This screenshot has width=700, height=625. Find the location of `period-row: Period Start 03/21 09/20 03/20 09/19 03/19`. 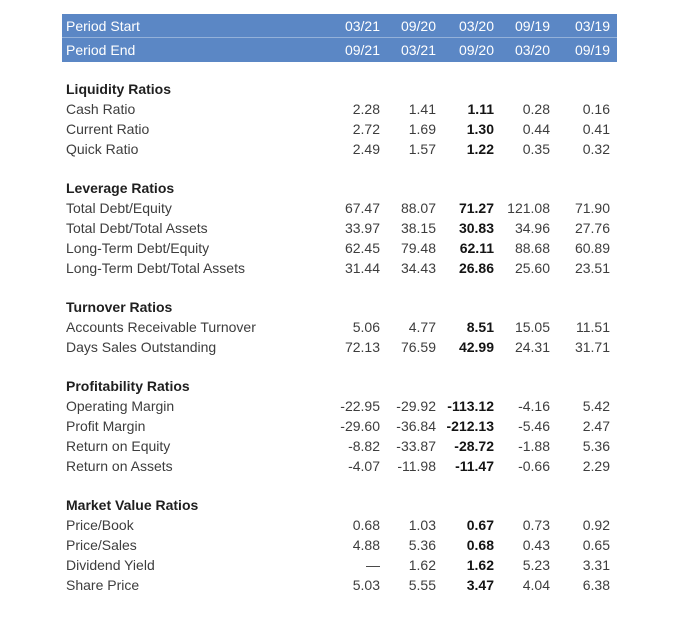

period-row: Period Start 03/21 09/20 03/20 09/19 03/19 is located at coordinates (339, 26).